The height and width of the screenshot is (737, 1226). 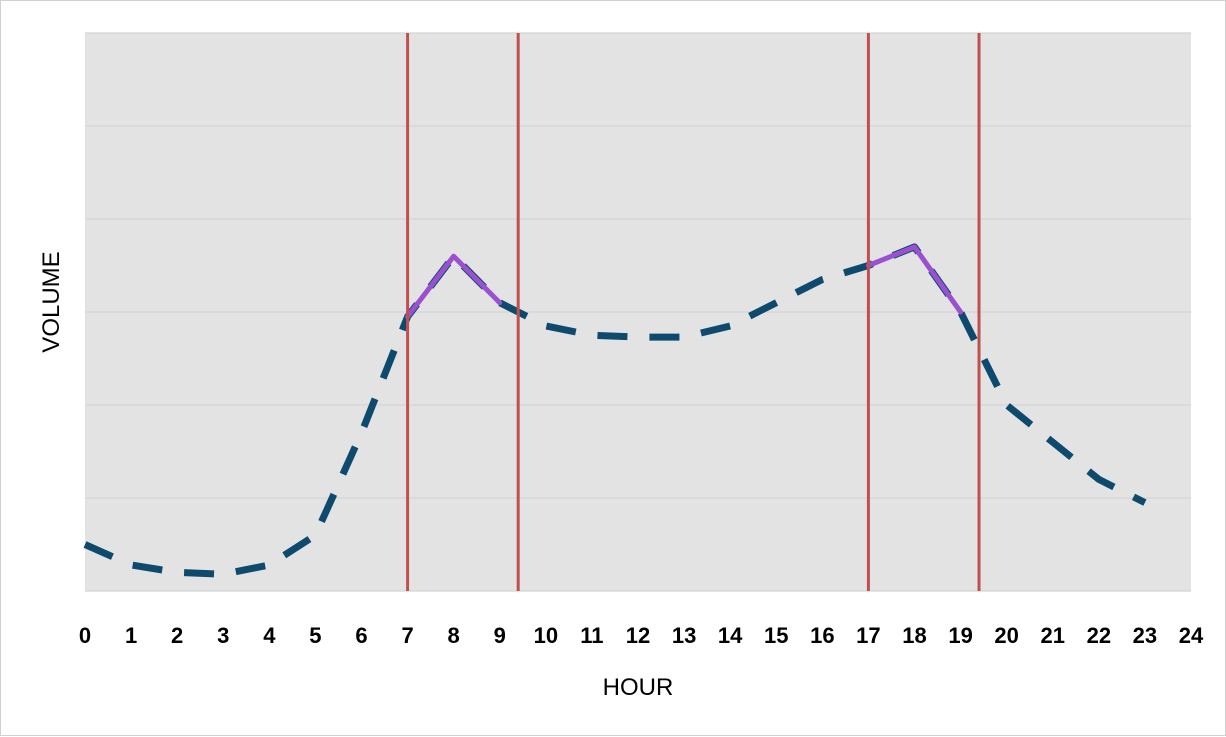 I want to click on x-tick-label: 22, so click(x=1099, y=635).